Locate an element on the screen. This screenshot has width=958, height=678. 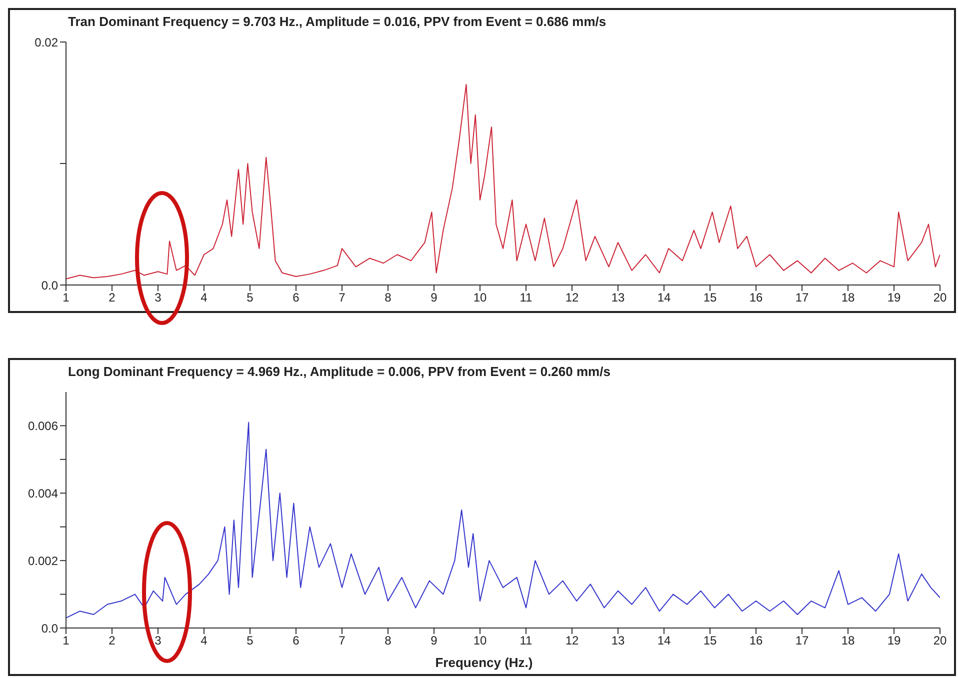
y-tick-label: 0.002 is located at coordinates (43, 561).